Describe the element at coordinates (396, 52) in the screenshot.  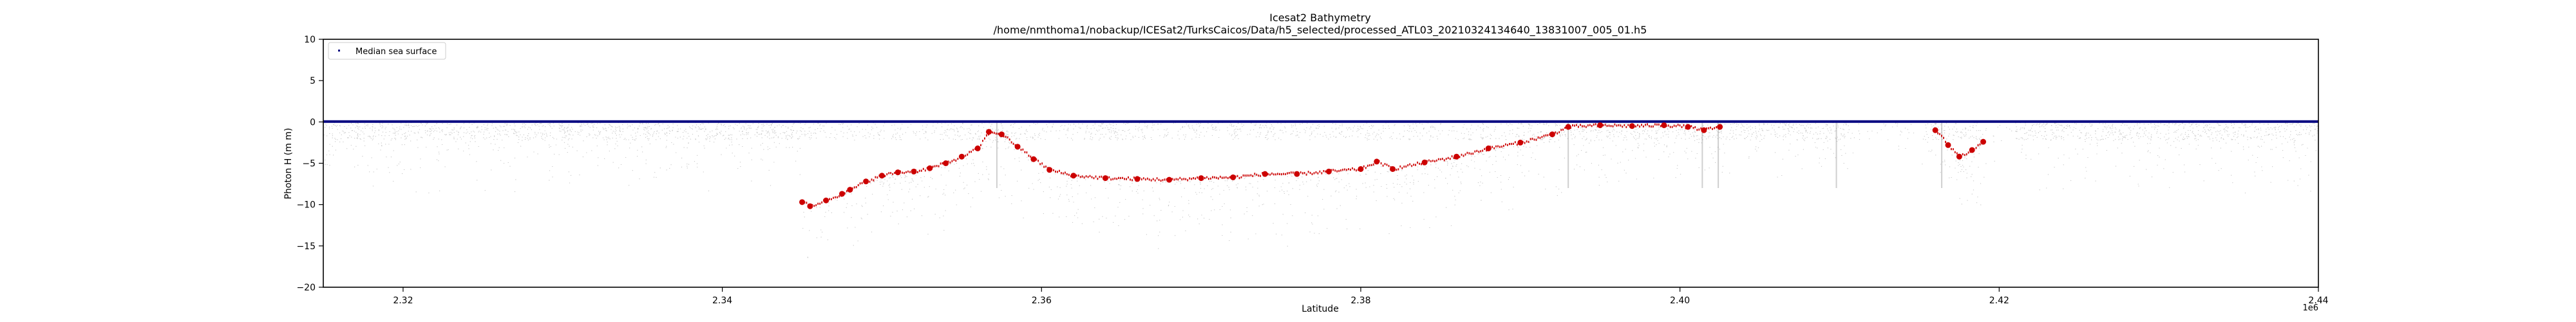
I see `legend-label: Median sea surface` at that location.